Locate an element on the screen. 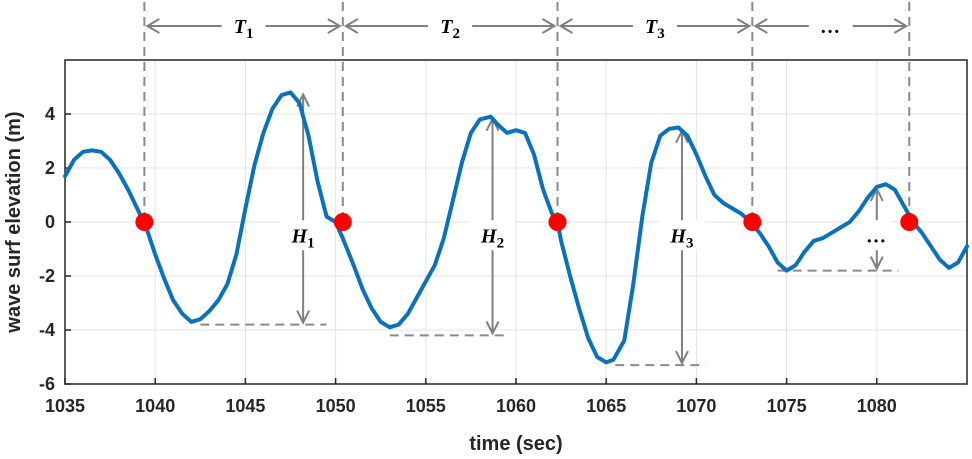 The image size is (972, 459). period-label: T3 is located at coordinates (655, 29).